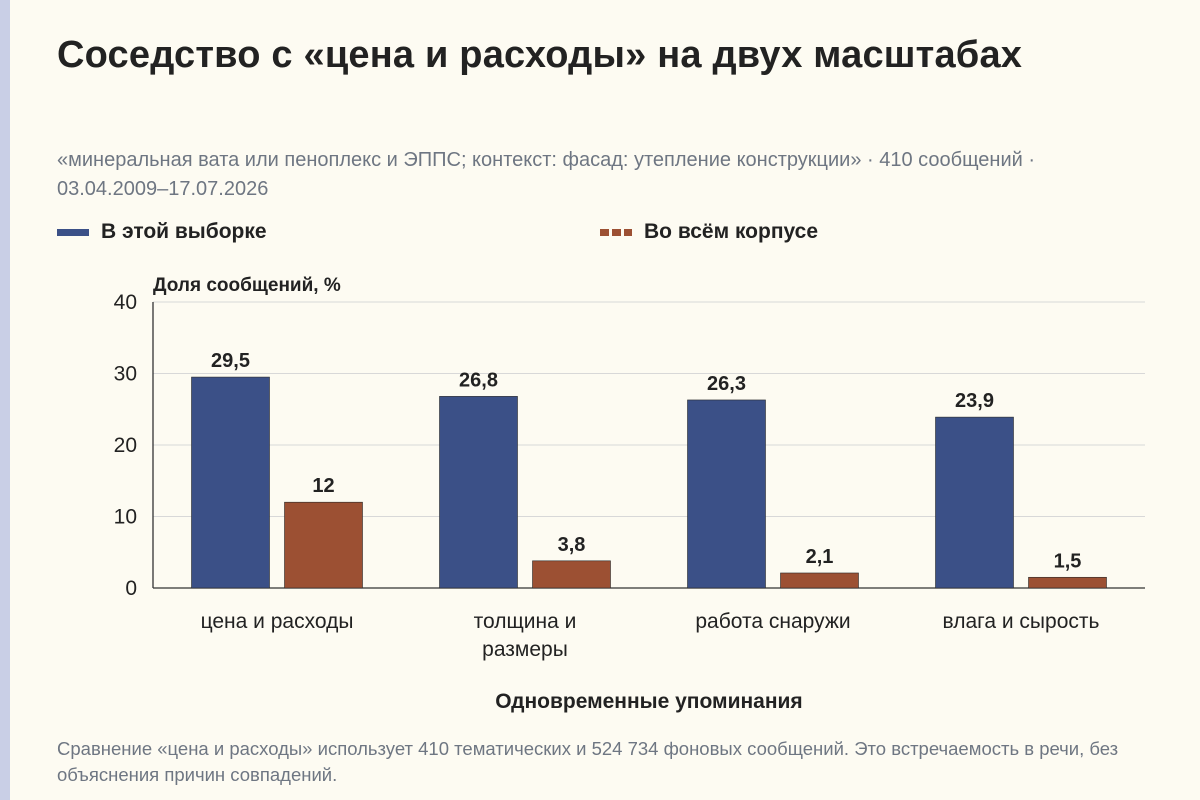  What do you see at coordinates (277, 621) in the screenshot?
I see `x-category-label: цена и расходы` at bounding box center [277, 621].